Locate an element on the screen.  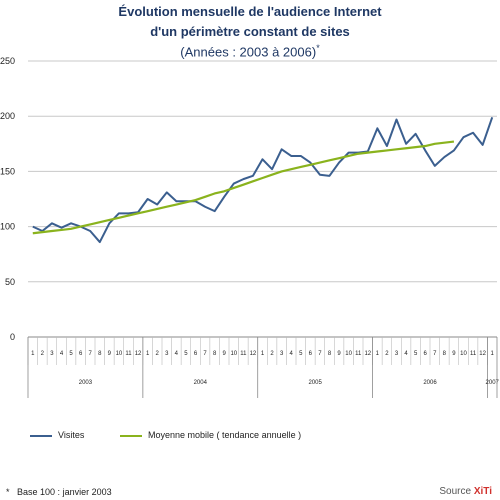
y-tick-label: 200 is located at coordinates (7, 116).